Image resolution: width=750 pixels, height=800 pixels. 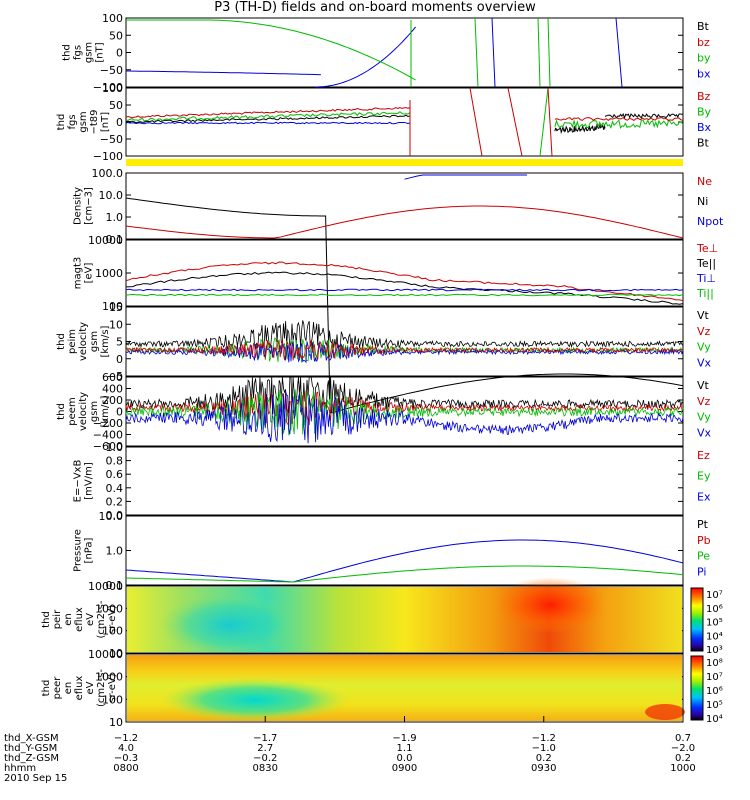 I want to click on x-axis-value: 1.1, so click(x=405, y=748).